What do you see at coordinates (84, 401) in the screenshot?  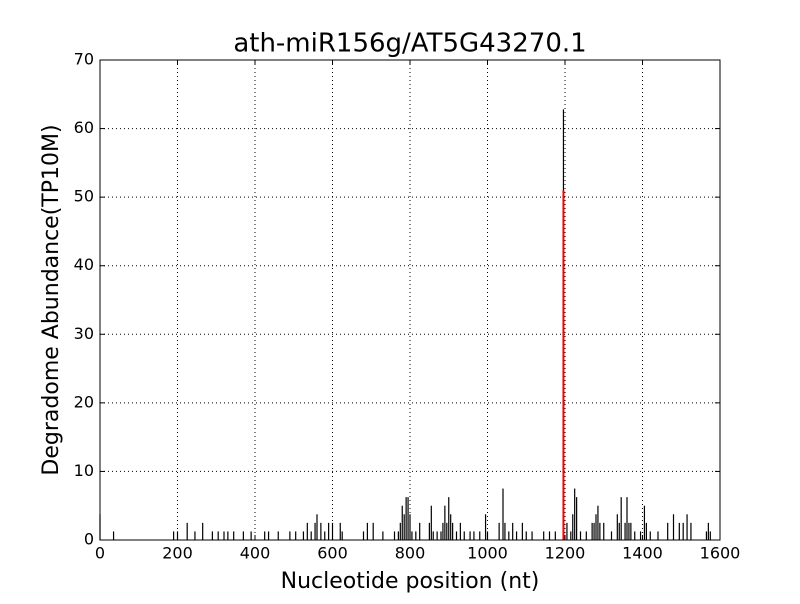 I see `y-tick-label: 20` at bounding box center [84, 401].